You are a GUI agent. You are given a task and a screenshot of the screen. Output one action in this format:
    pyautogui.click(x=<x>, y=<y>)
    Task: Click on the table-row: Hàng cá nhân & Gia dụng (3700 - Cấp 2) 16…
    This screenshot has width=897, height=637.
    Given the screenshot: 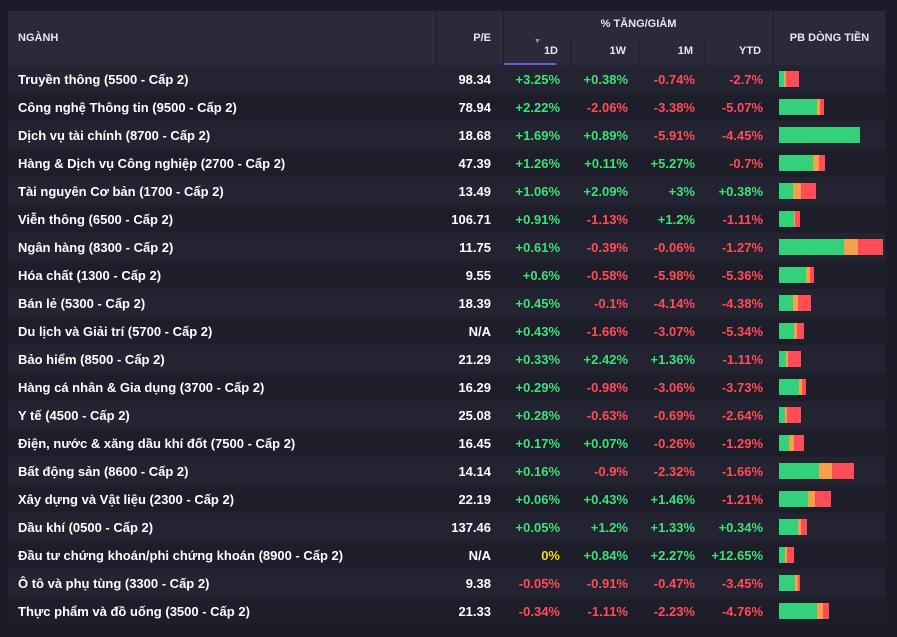 What is the action you would take?
    pyautogui.click(x=447, y=387)
    